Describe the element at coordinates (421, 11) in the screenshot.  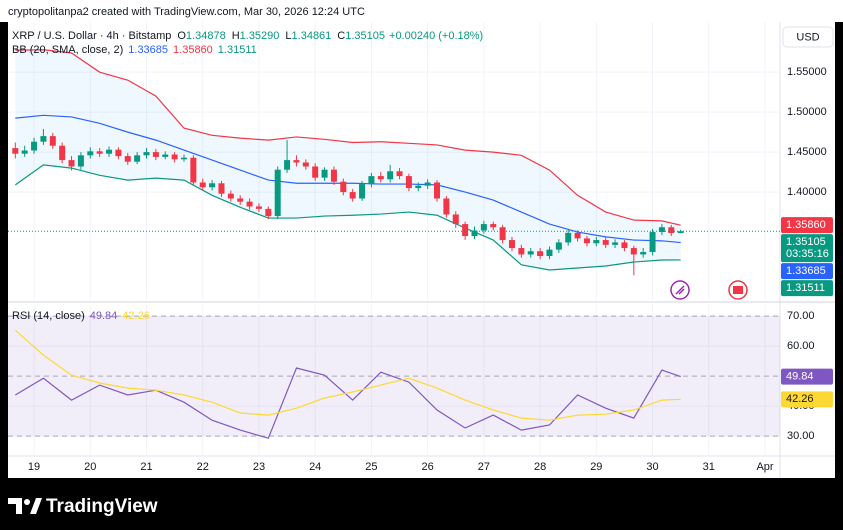
I see `header-bar` at that location.